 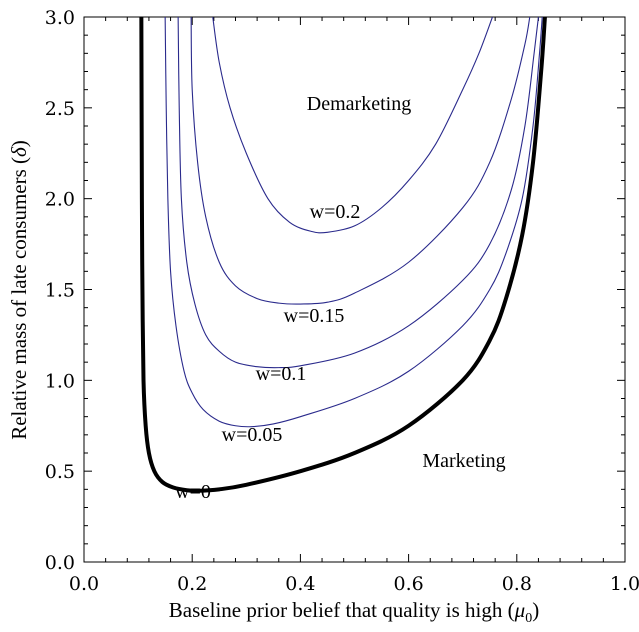 I want to click on y-tick-label: 2.0, so click(x=60, y=200).